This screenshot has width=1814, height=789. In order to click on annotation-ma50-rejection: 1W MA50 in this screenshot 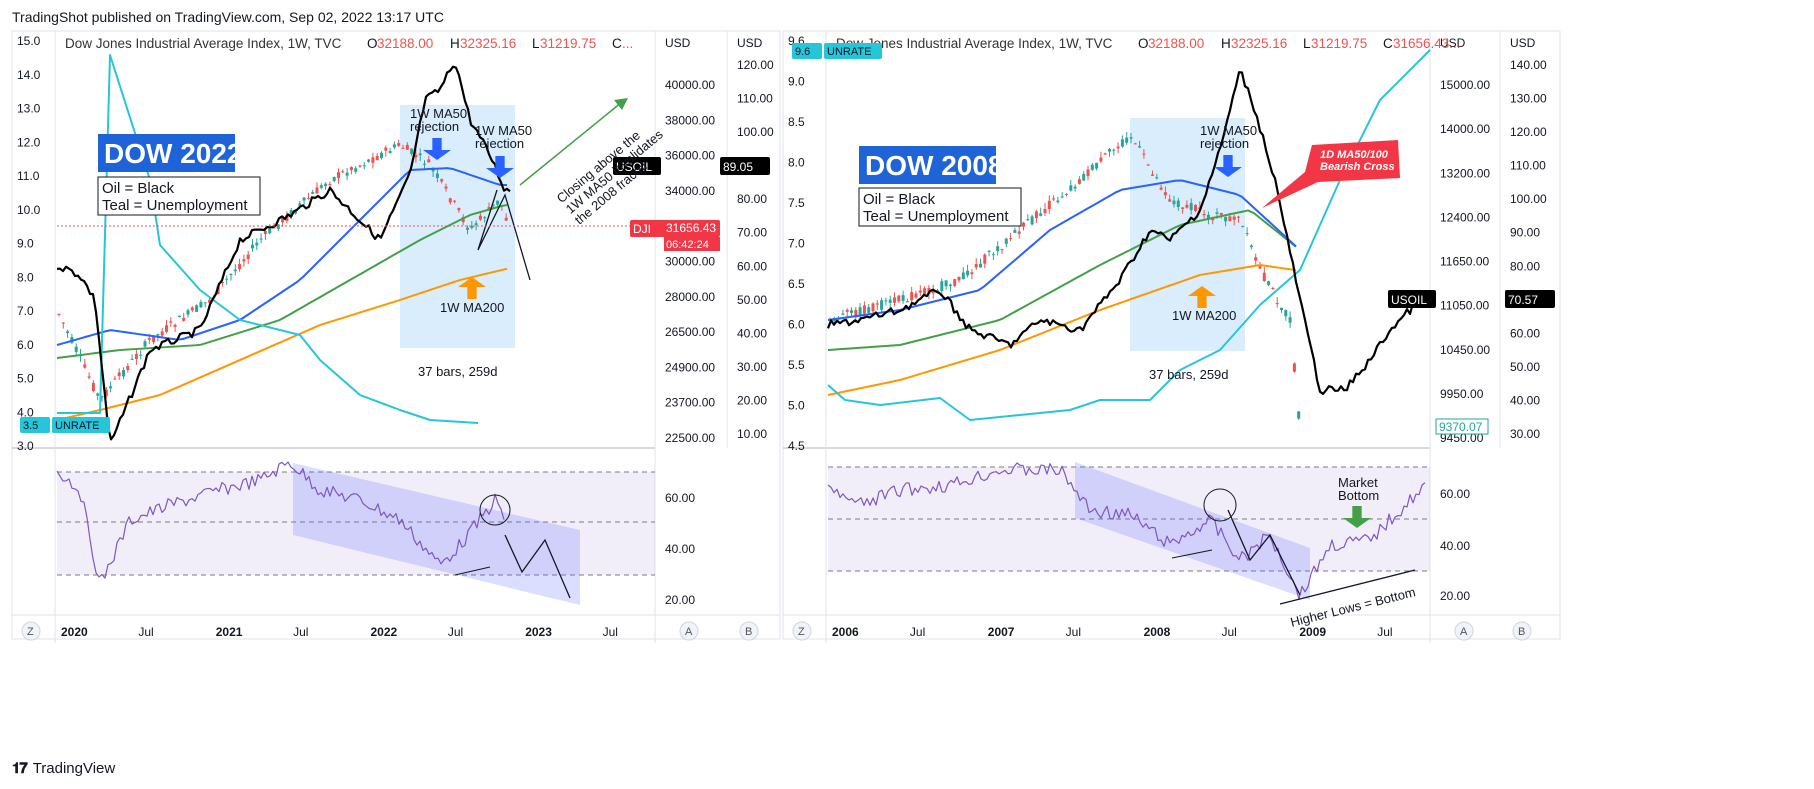, I will do `click(1228, 130)`.